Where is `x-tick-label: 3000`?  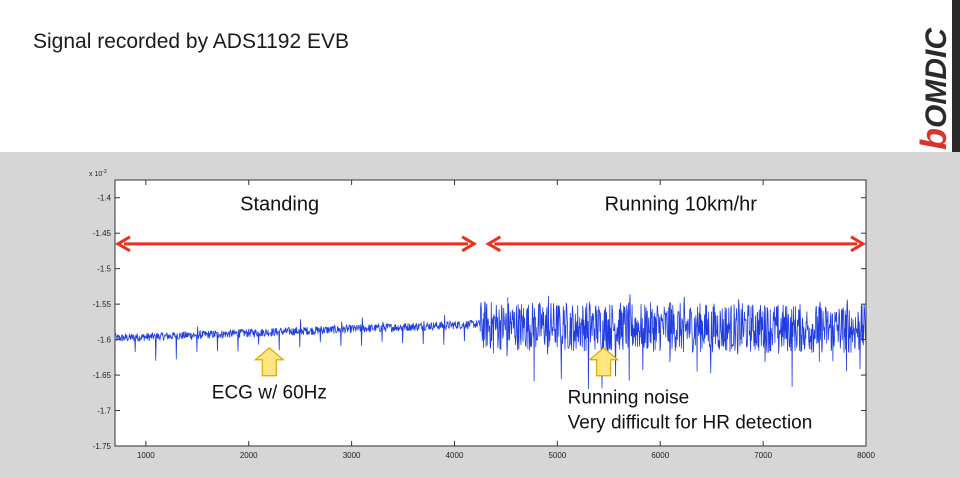
x-tick-label: 3000 is located at coordinates (352, 455).